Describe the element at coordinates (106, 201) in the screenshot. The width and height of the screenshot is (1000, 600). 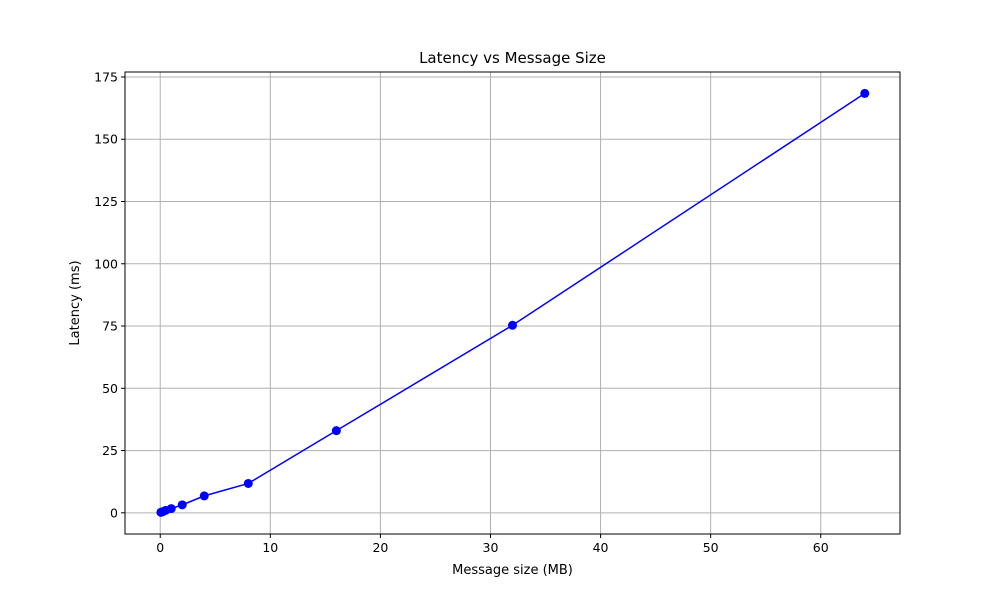
I see `y-tick-label: 125` at that location.